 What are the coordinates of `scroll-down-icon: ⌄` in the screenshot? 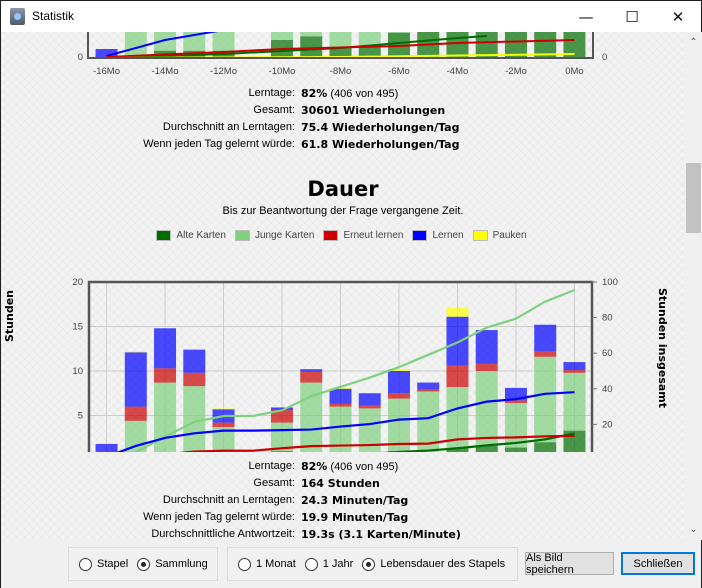 It's located at (693, 529).